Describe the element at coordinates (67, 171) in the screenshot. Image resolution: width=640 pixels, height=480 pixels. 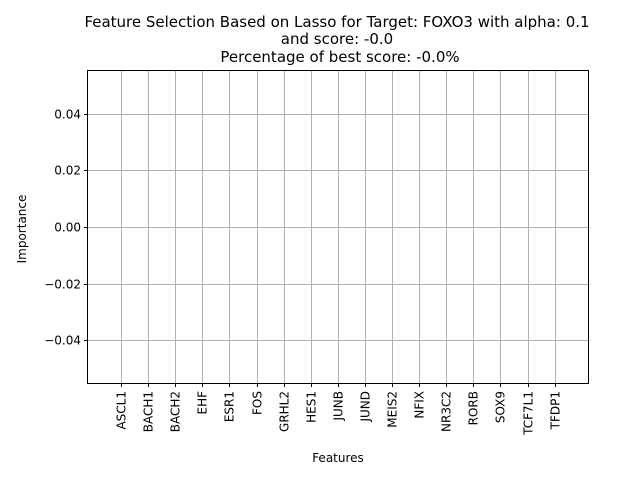
I see `y-tick-label: 0.02` at that location.